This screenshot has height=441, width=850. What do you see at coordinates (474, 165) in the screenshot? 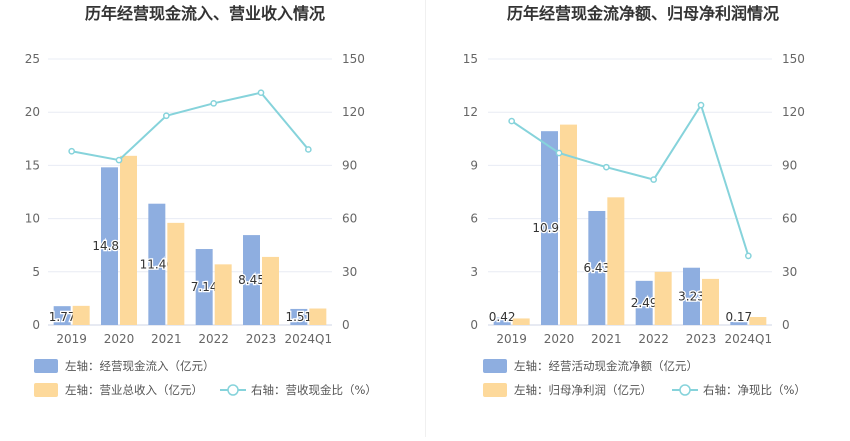
I see `y-left-tick-label: 9` at bounding box center [474, 165].